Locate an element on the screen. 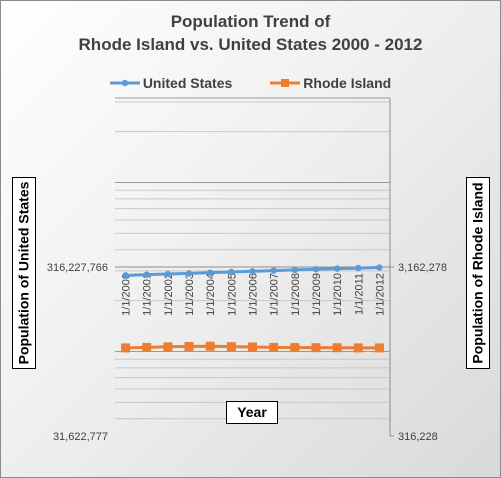  y-right-tick-label-1: 316,228 is located at coordinates (418, 437).